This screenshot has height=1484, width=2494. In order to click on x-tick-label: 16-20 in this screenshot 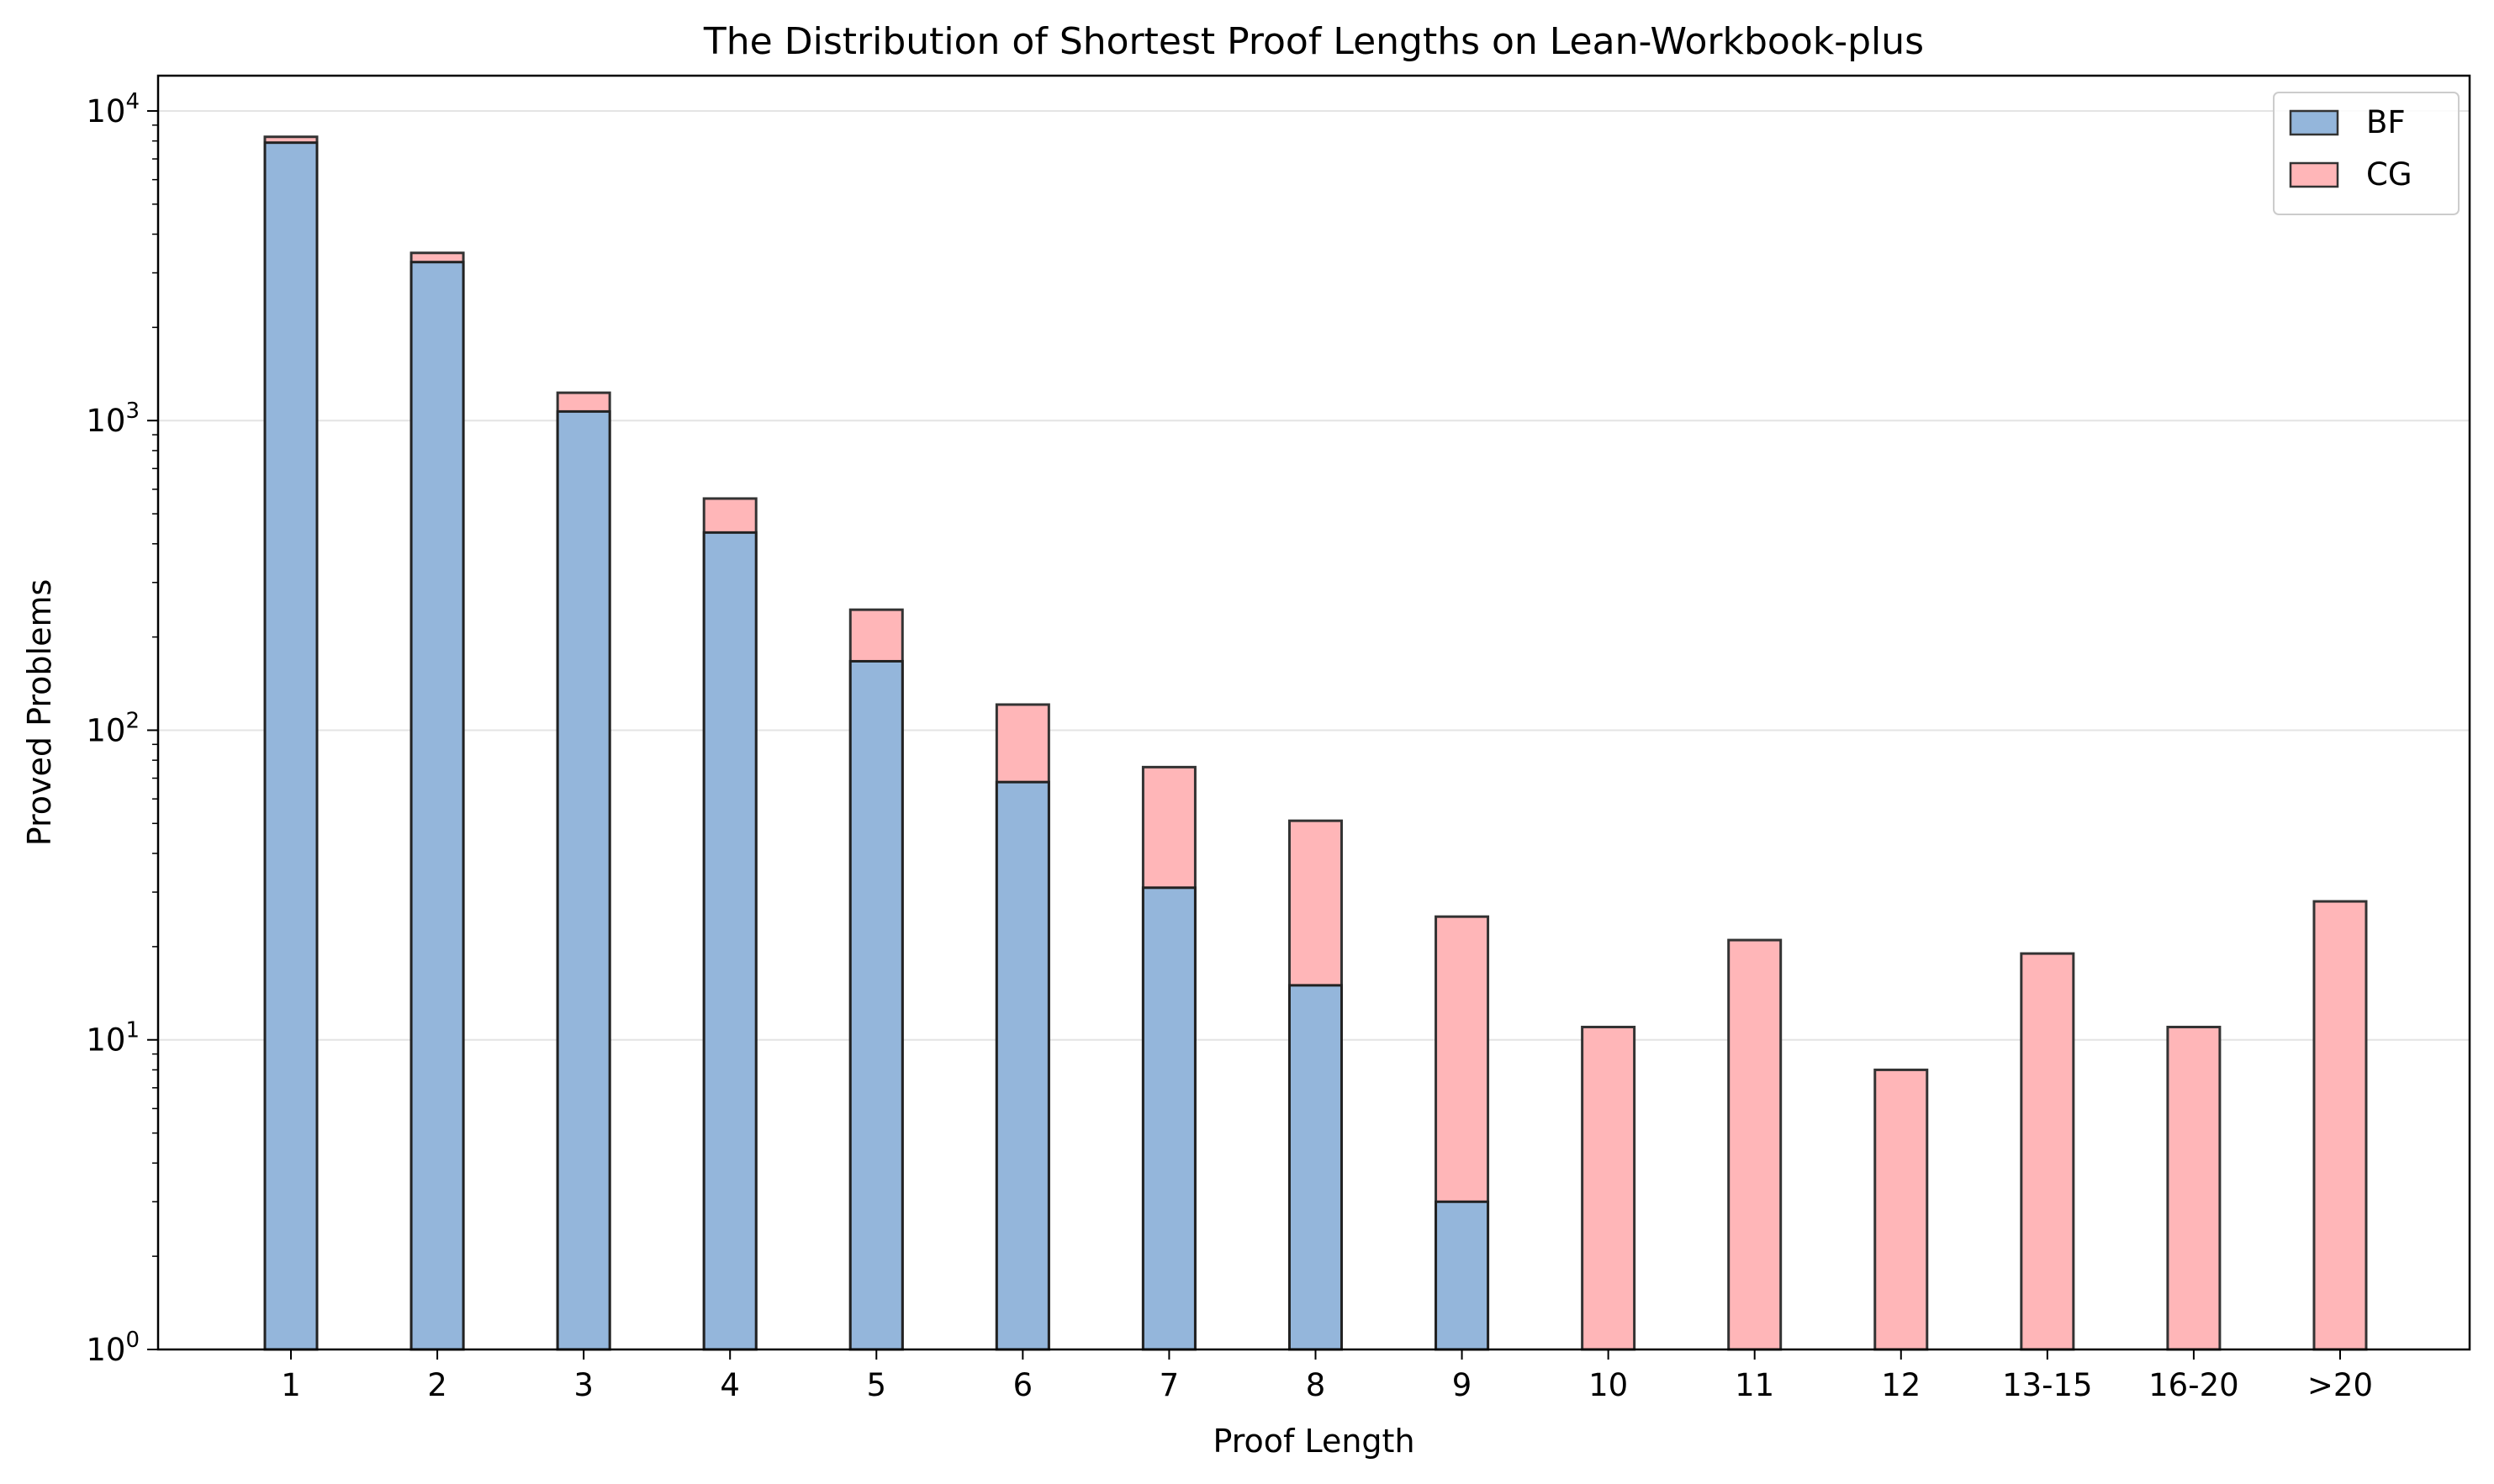, I will do `click(2194, 1385)`.